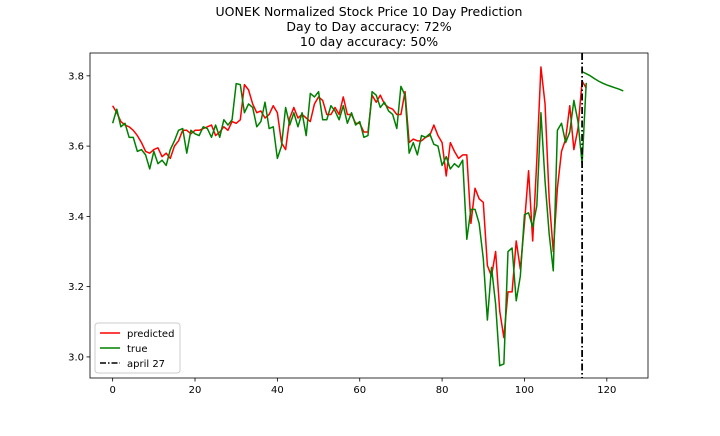 This screenshot has height=436, width=720. What do you see at coordinates (76, 287) in the screenshot?
I see `y-tick-label: 3.2` at bounding box center [76, 287].